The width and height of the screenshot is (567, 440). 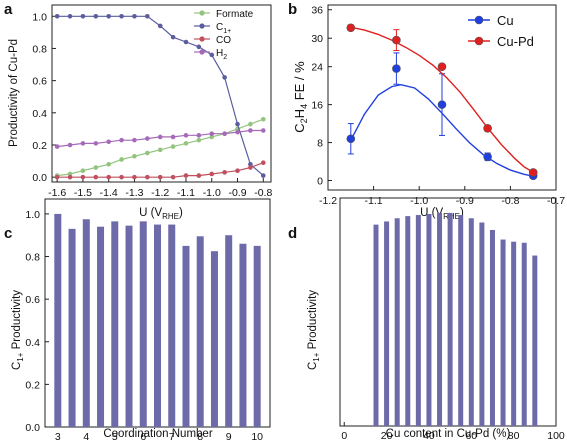 I want to click on panel-c-x-tick-label: 8, so click(x=200, y=435).